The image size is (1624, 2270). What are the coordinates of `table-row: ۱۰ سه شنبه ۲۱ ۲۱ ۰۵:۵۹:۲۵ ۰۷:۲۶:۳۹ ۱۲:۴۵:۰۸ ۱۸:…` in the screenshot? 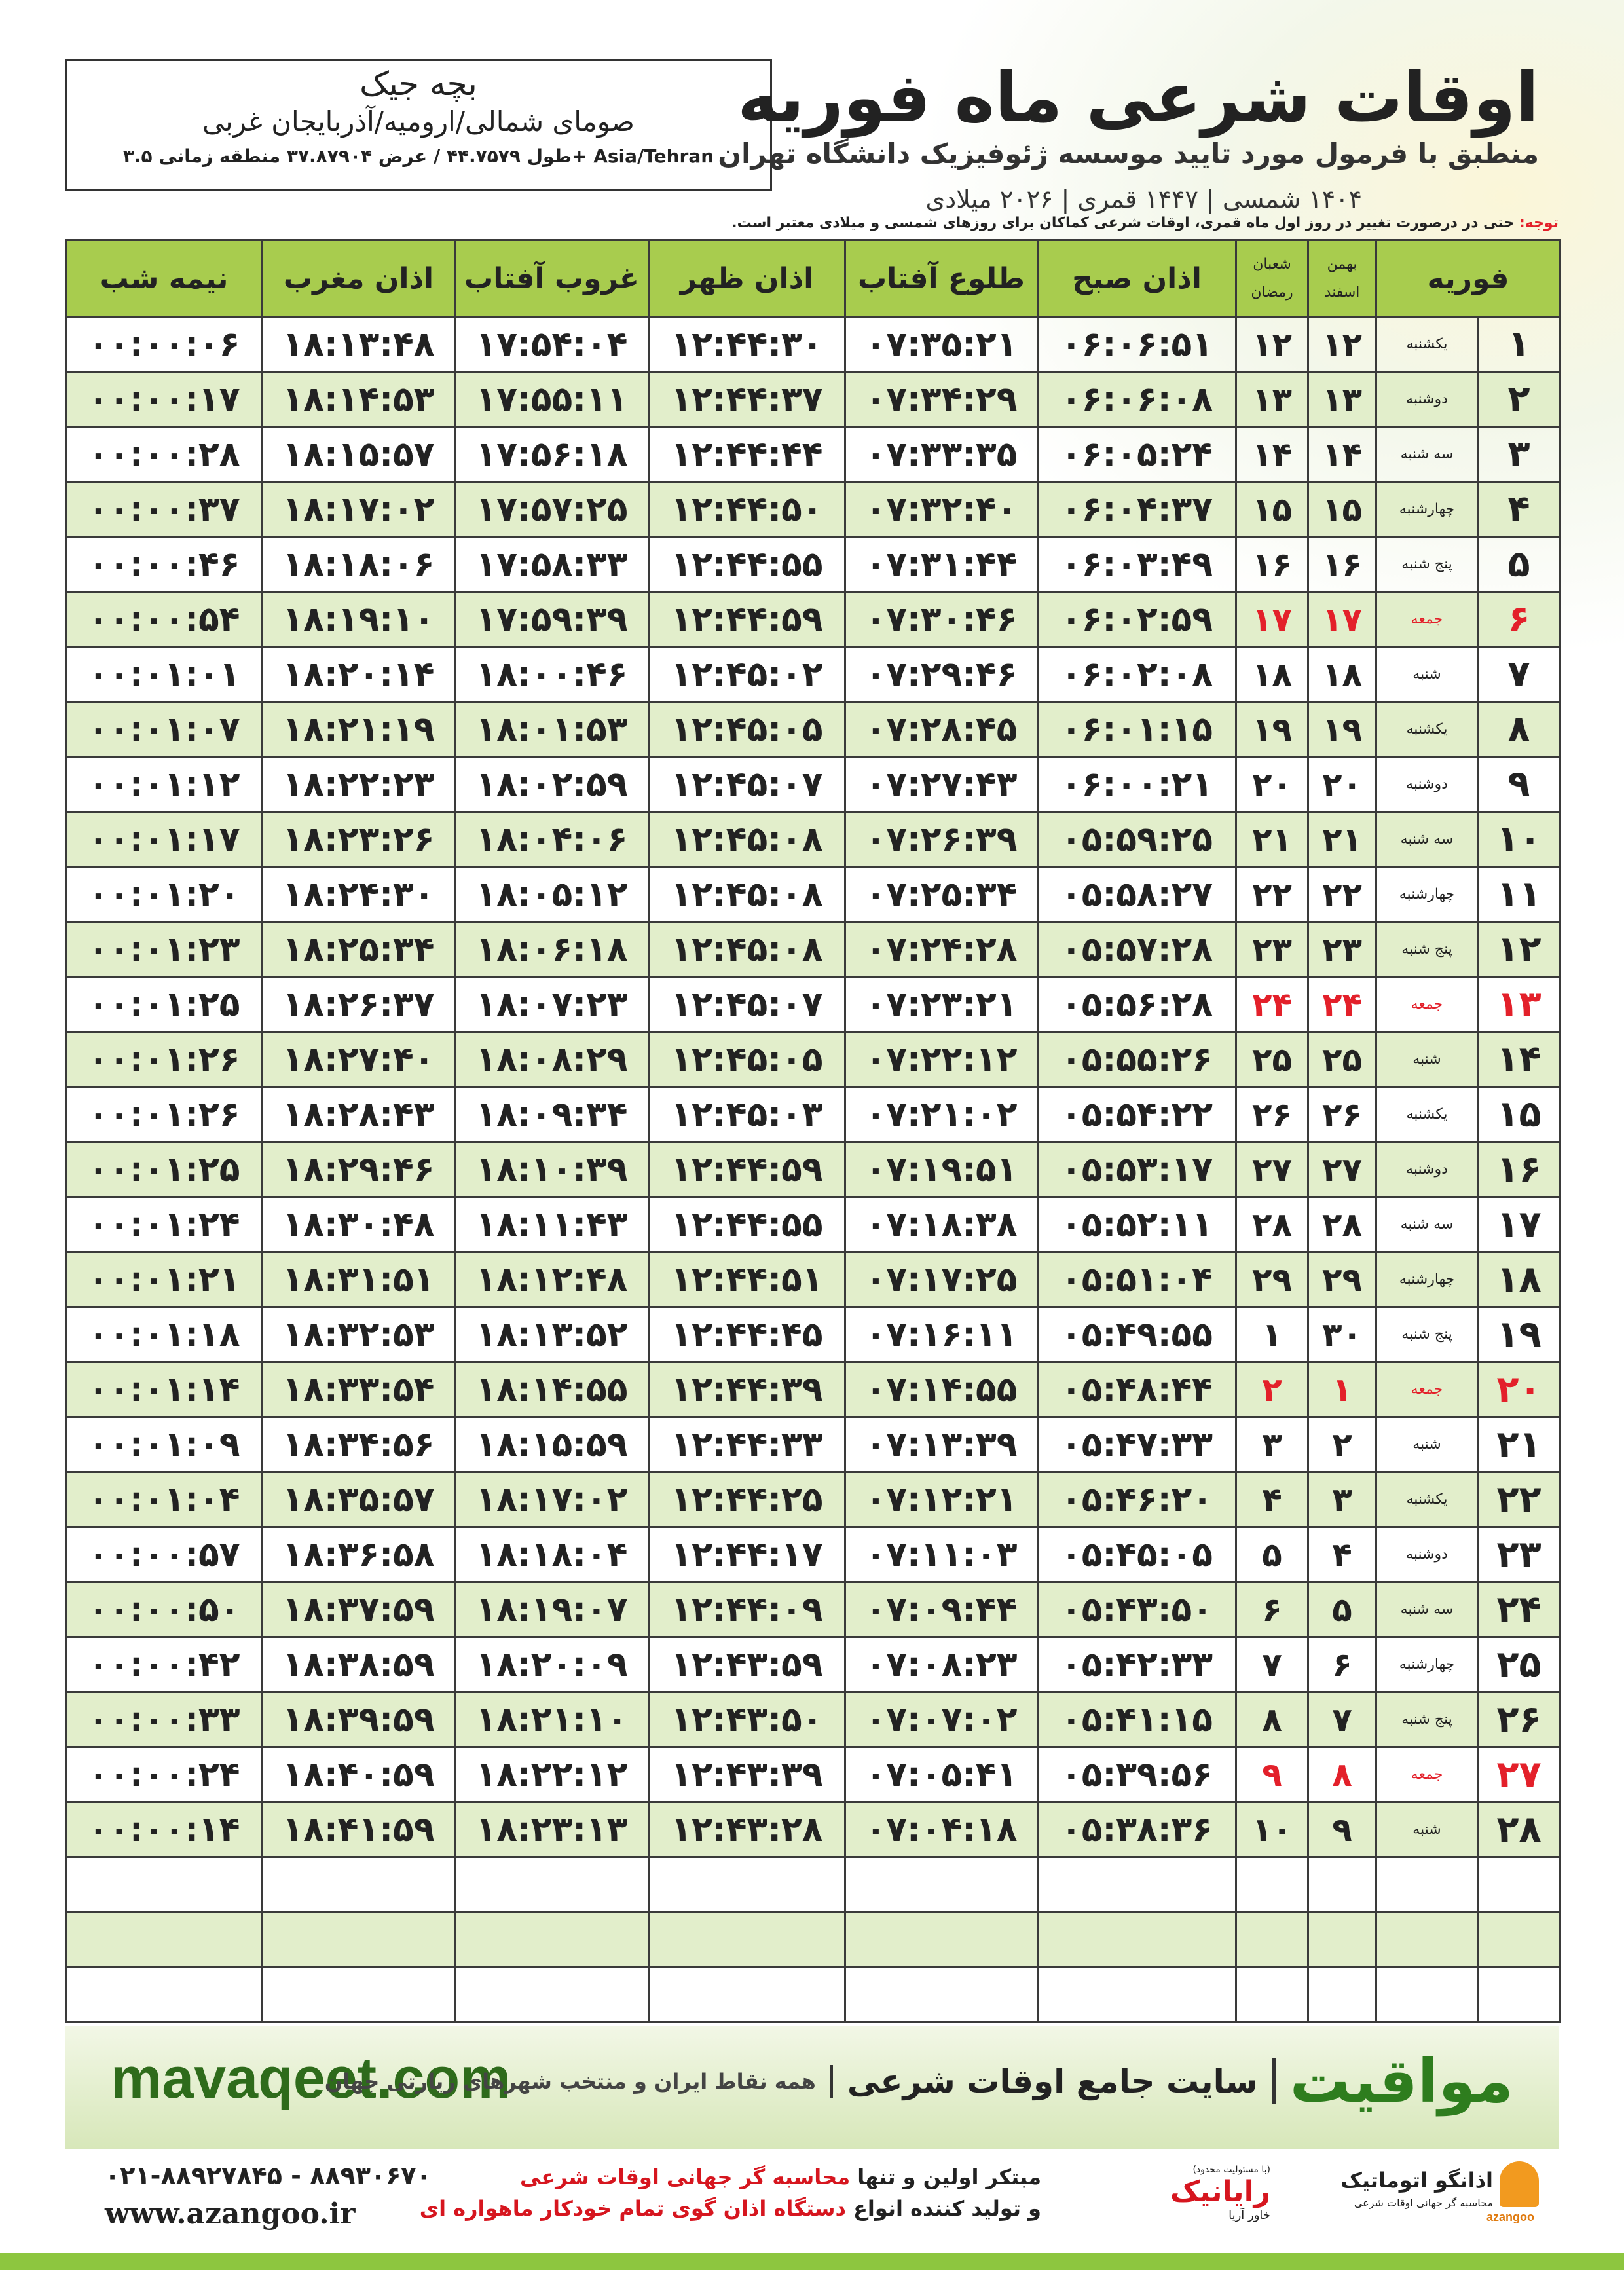 It's located at (813, 839).